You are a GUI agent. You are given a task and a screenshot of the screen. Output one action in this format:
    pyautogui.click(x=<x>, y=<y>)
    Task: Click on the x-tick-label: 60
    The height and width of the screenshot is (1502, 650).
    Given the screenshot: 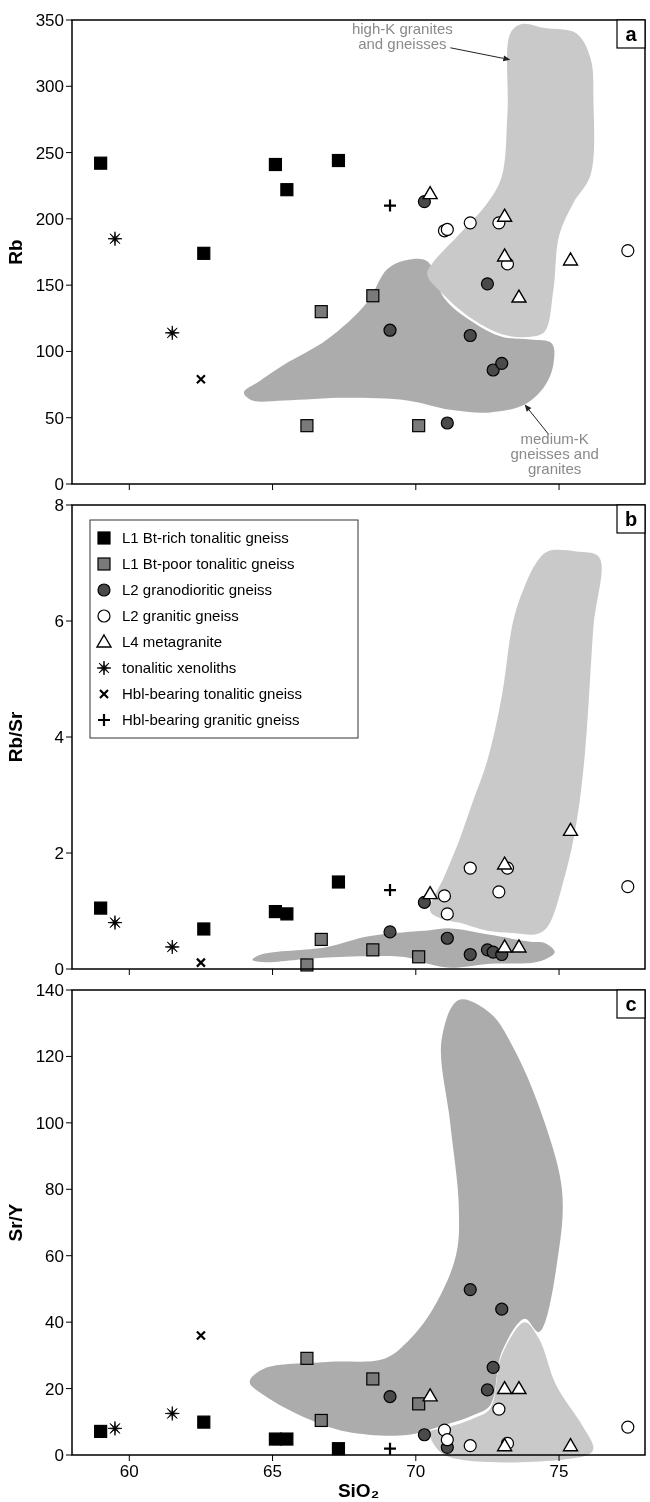 What is the action you would take?
    pyautogui.click(x=129, y=1471)
    